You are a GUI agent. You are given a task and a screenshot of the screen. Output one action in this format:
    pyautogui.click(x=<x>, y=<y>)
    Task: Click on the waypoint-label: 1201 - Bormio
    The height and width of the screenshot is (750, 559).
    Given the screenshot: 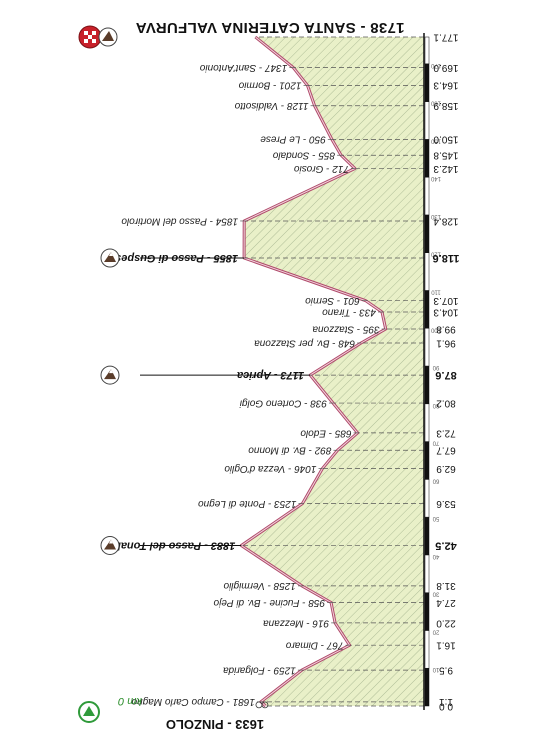 What is the action you would take?
    pyautogui.click(x=269, y=85)
    